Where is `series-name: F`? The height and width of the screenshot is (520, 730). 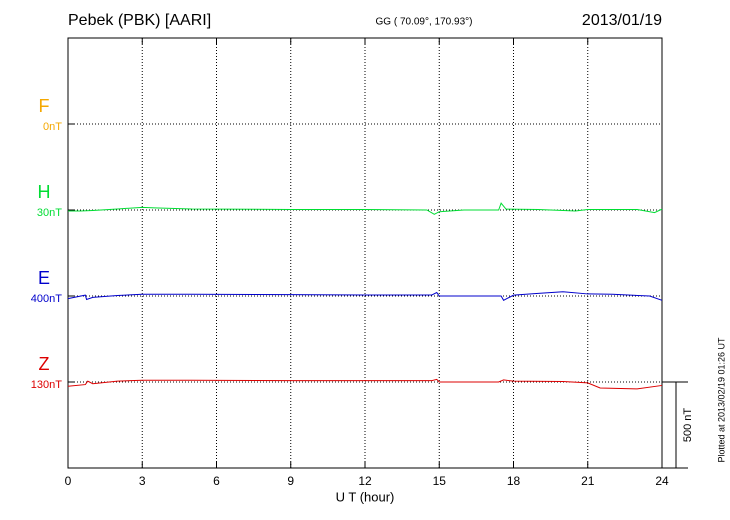
series-name: F is located at coordinates (44, 106).